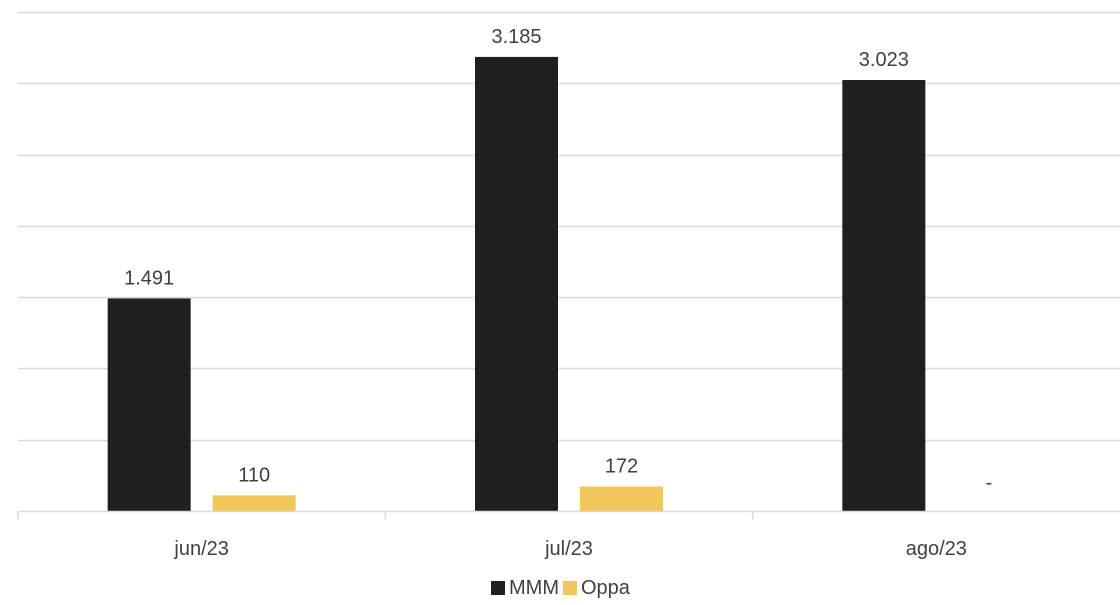 Image resolution: width=1120 pixels, height=605 pixels. I want to click on x-tick-label: jul/23, so click(568, 549).